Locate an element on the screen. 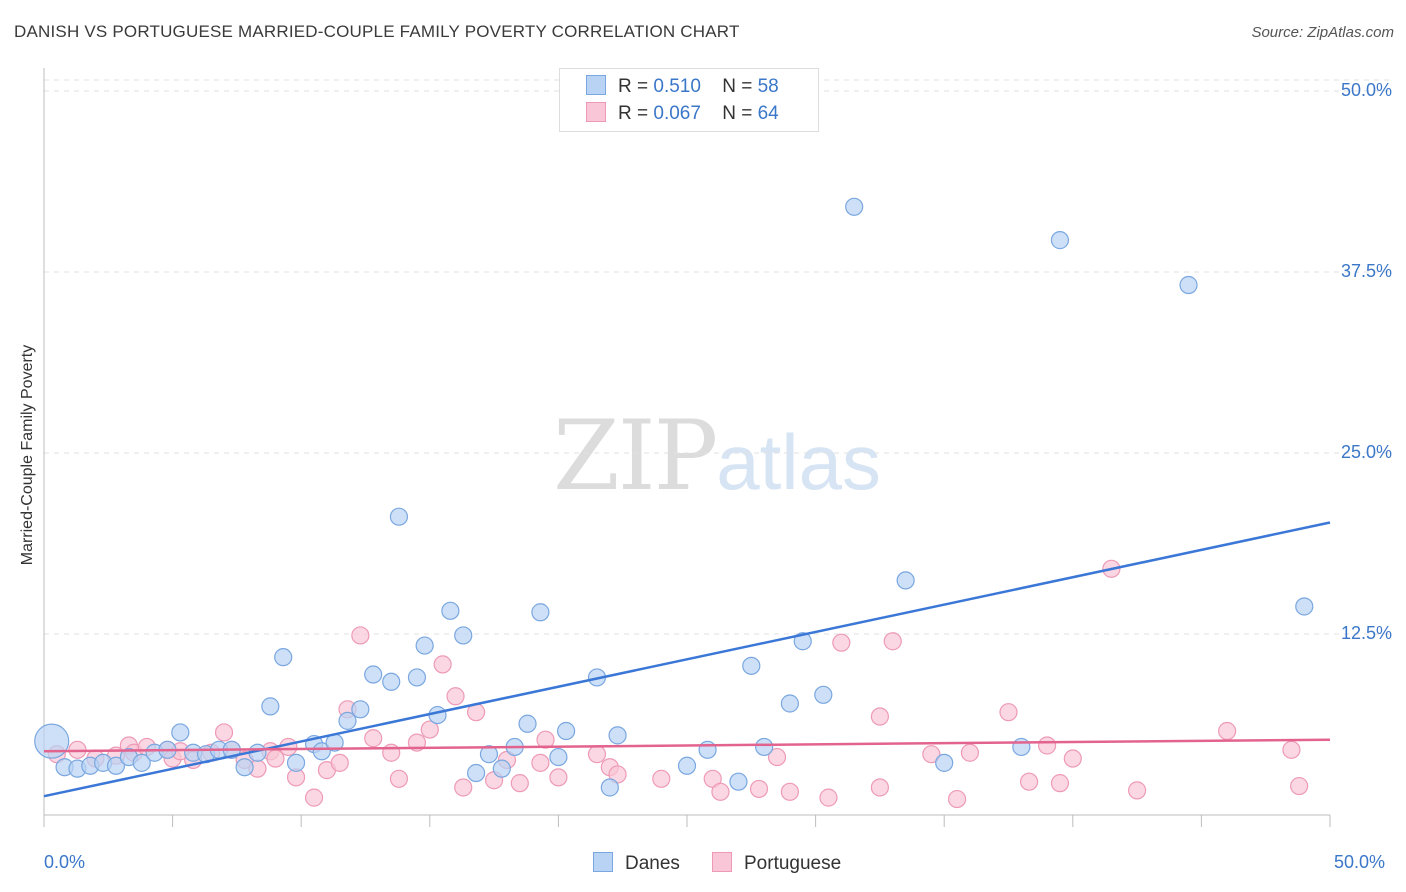  portuguese-legend-swatch is located at coordinates (722, 862).